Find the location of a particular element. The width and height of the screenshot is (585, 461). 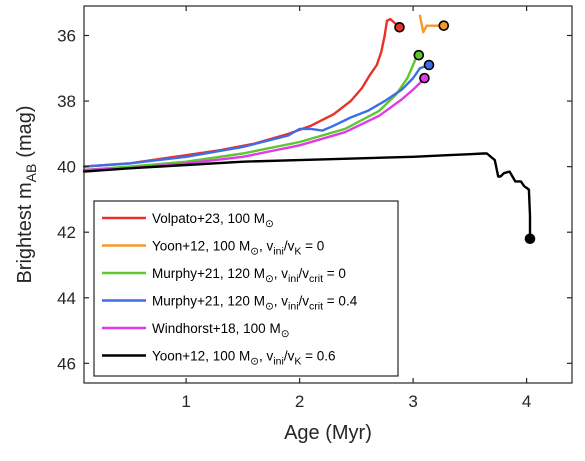

y-tick-label: 44 is located at coordinates (66, 298).